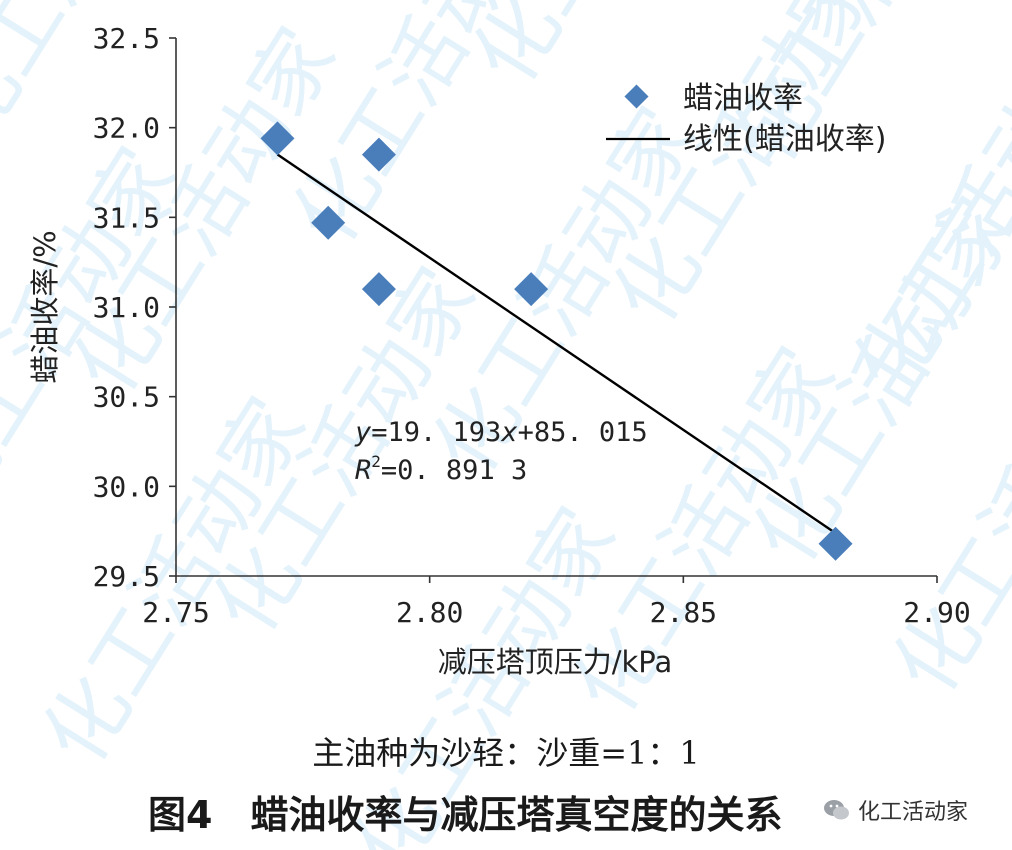  I want to click on r-squared-label: R2=0. 891 3, so click(441, 469).